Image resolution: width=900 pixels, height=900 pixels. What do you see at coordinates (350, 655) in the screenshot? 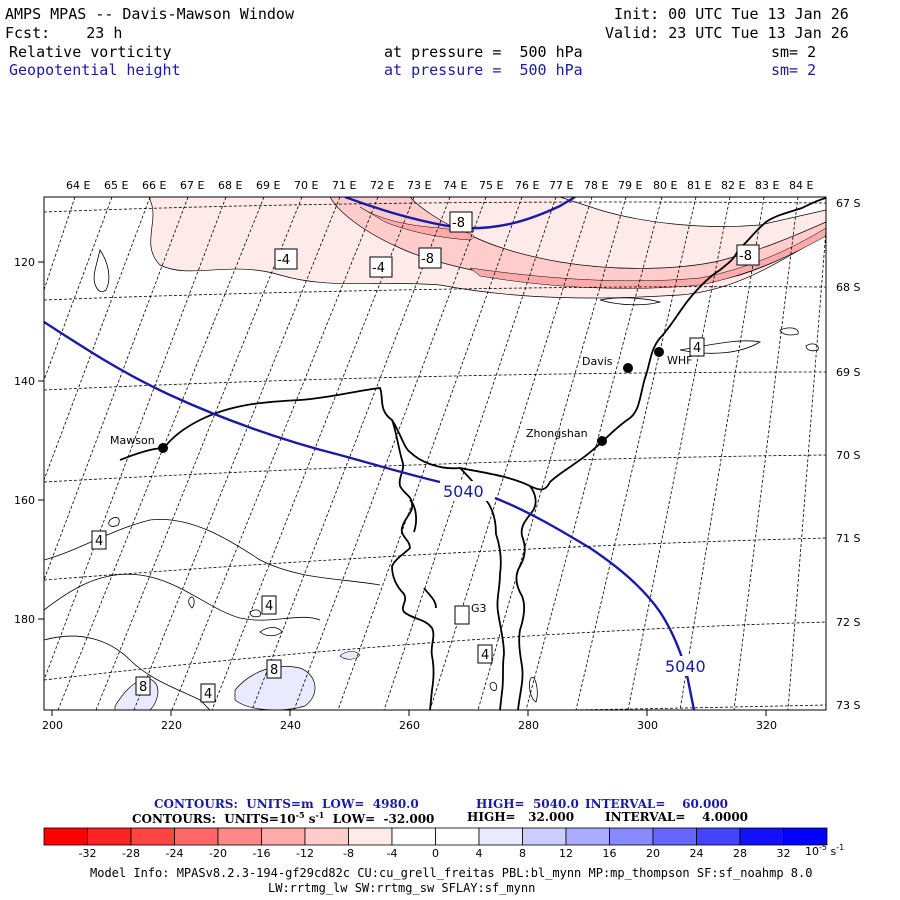
I see `vort-shade-pos-small` at bounding box center [350, 655].